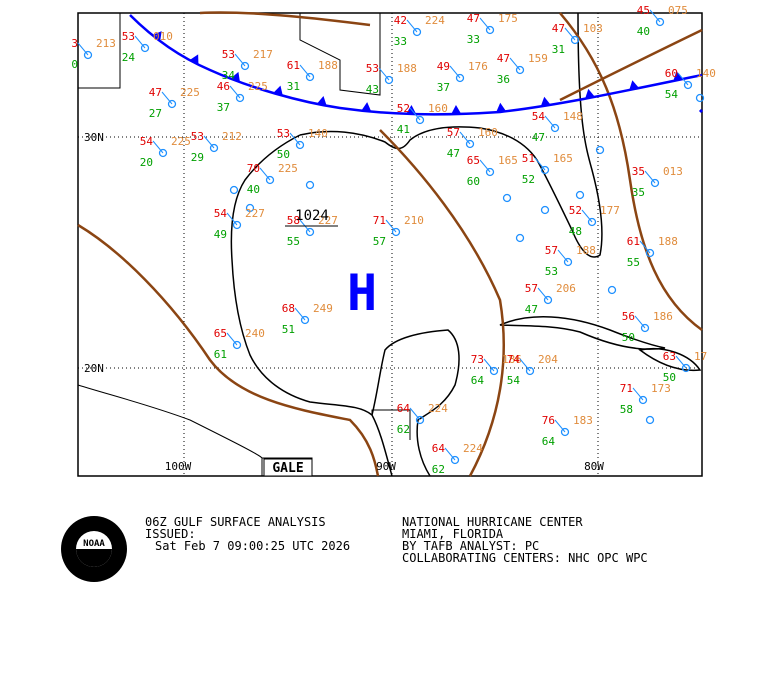 This screenshot has height=686, width=780. Describe the element at coordinates (626, 409) in the screenshot. I see `dewpoint: 58` at that location.